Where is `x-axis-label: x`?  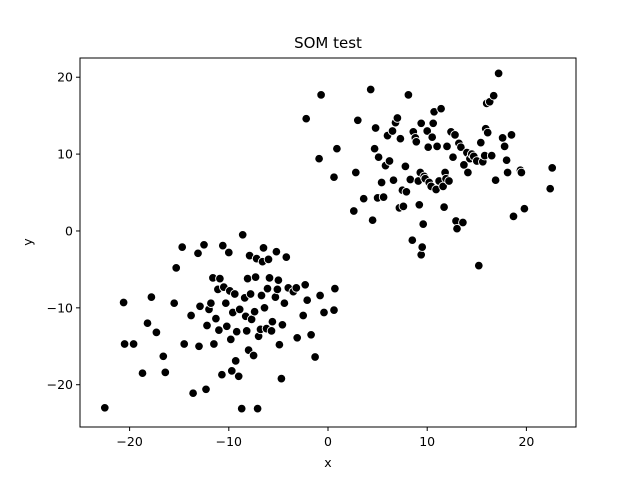 x-axis-label: x is located at coordinates (327, 462).